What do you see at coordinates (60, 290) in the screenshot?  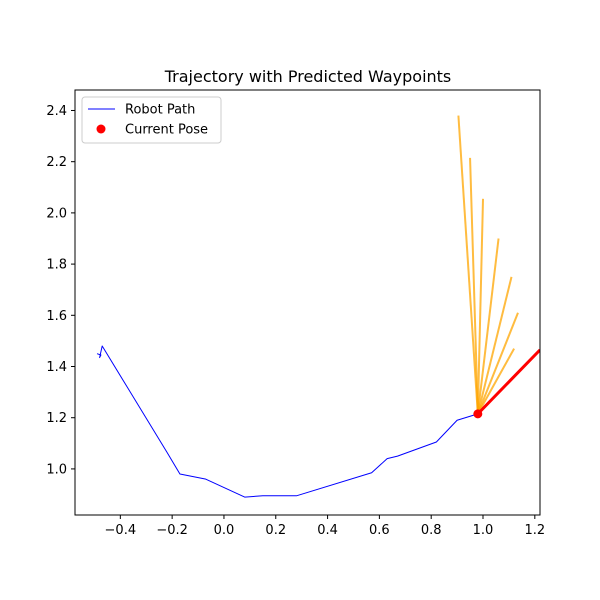 I see `y-axis-ticks: 1.0 1.2 1.4 1.6 1.8 2.0 2.2 2.4` at bounding box center [60, 290].